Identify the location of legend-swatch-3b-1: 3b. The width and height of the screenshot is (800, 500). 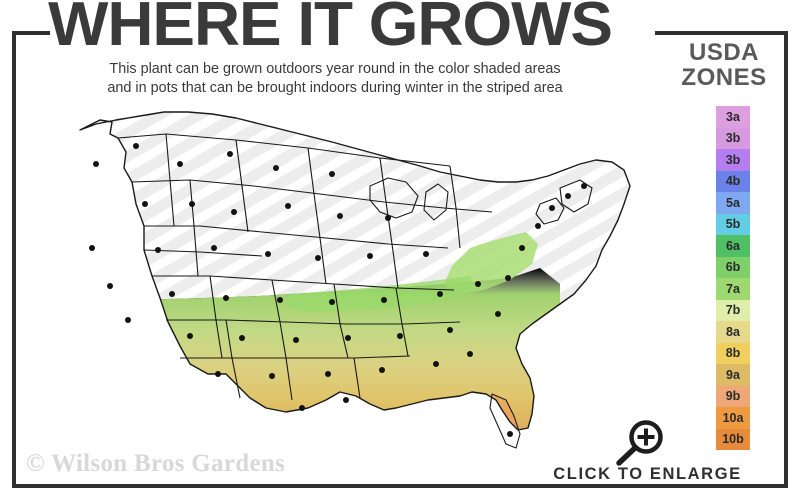
(733, 138).